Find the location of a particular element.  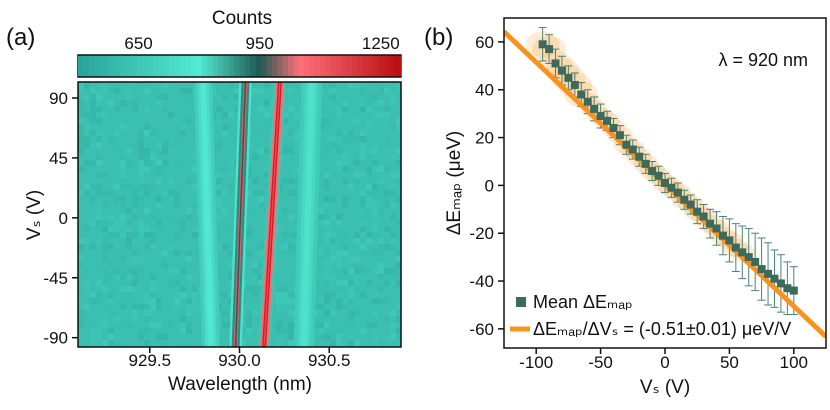

emission-line is located at coordinates (207, 214).